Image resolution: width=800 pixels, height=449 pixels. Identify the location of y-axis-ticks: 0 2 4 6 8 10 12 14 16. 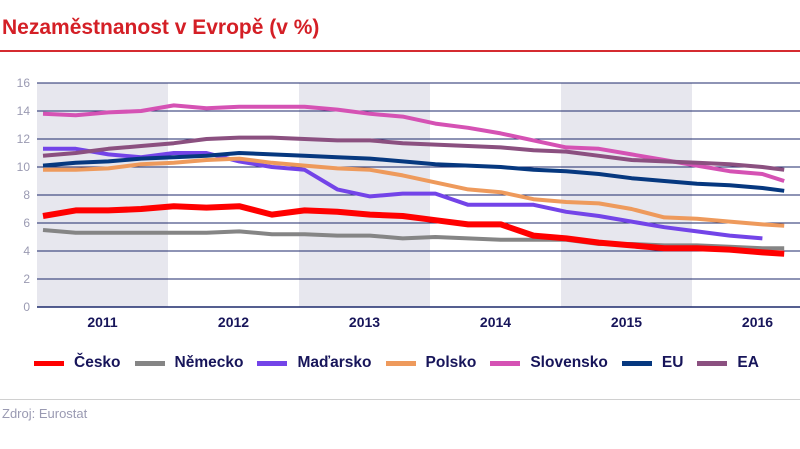
(24, 195).